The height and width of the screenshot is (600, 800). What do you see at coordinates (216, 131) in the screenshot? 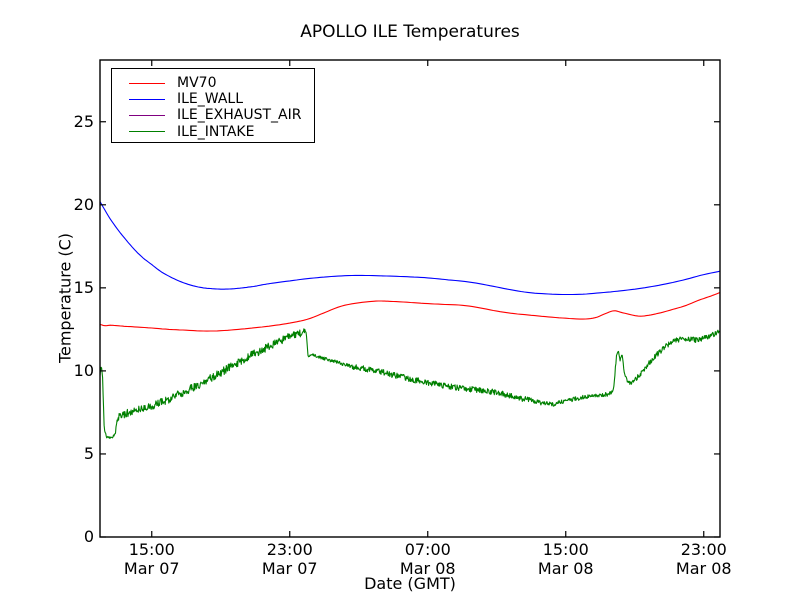
I see `legend-label: ILE_INTAKE` at bounding box center [216, 131].